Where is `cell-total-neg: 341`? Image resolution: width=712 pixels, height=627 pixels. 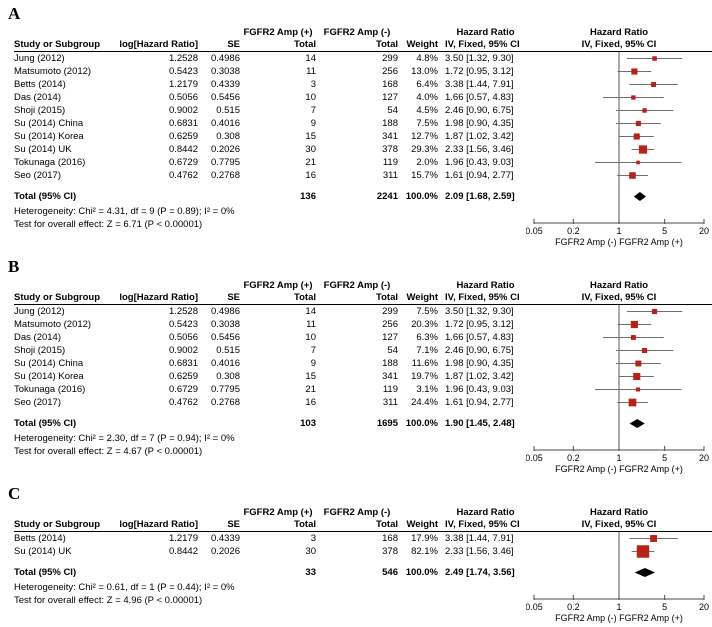 cell-total-neg: 341 is located at coordinates (390, 376).